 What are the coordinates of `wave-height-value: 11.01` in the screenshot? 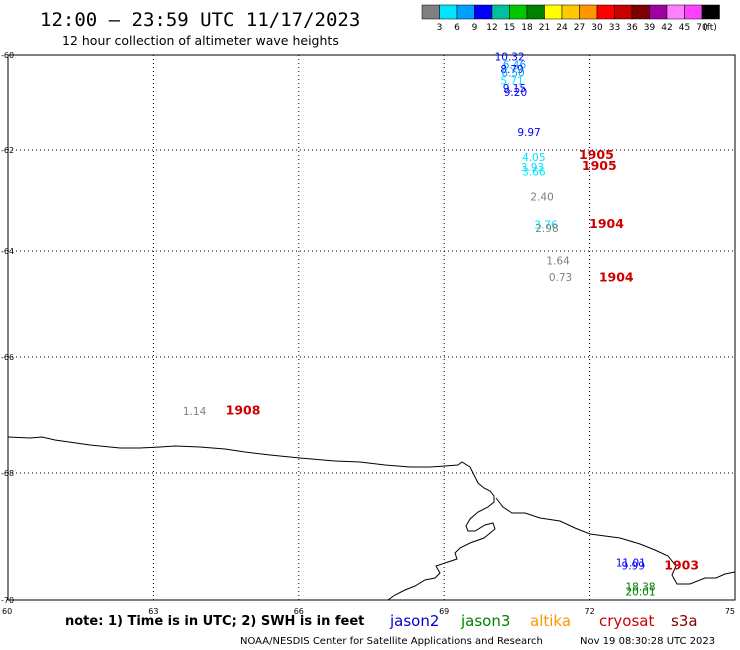 It's located at (631, 563).